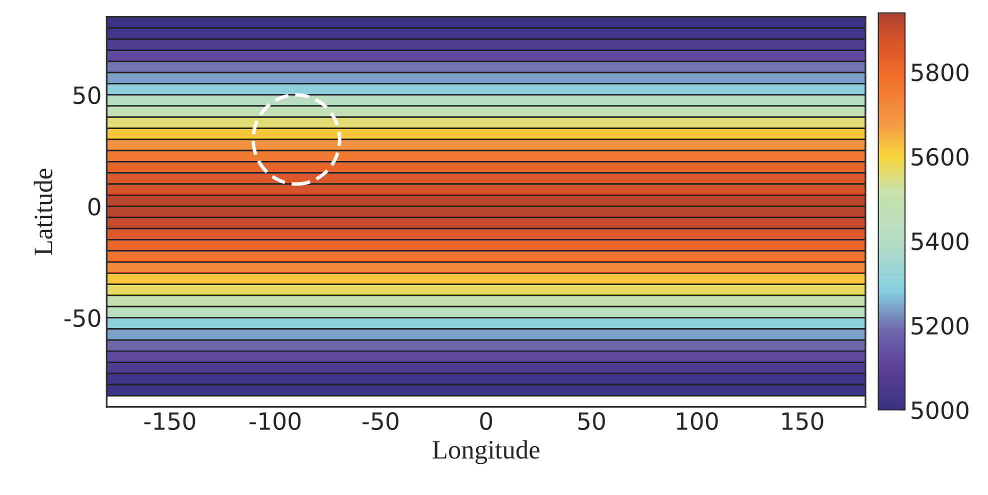 The height and width of the screenshot is (495, 988). Describe the element at coordinates (940, 72) in the screenshot. I see `color-bar-label: 5800` at that location.